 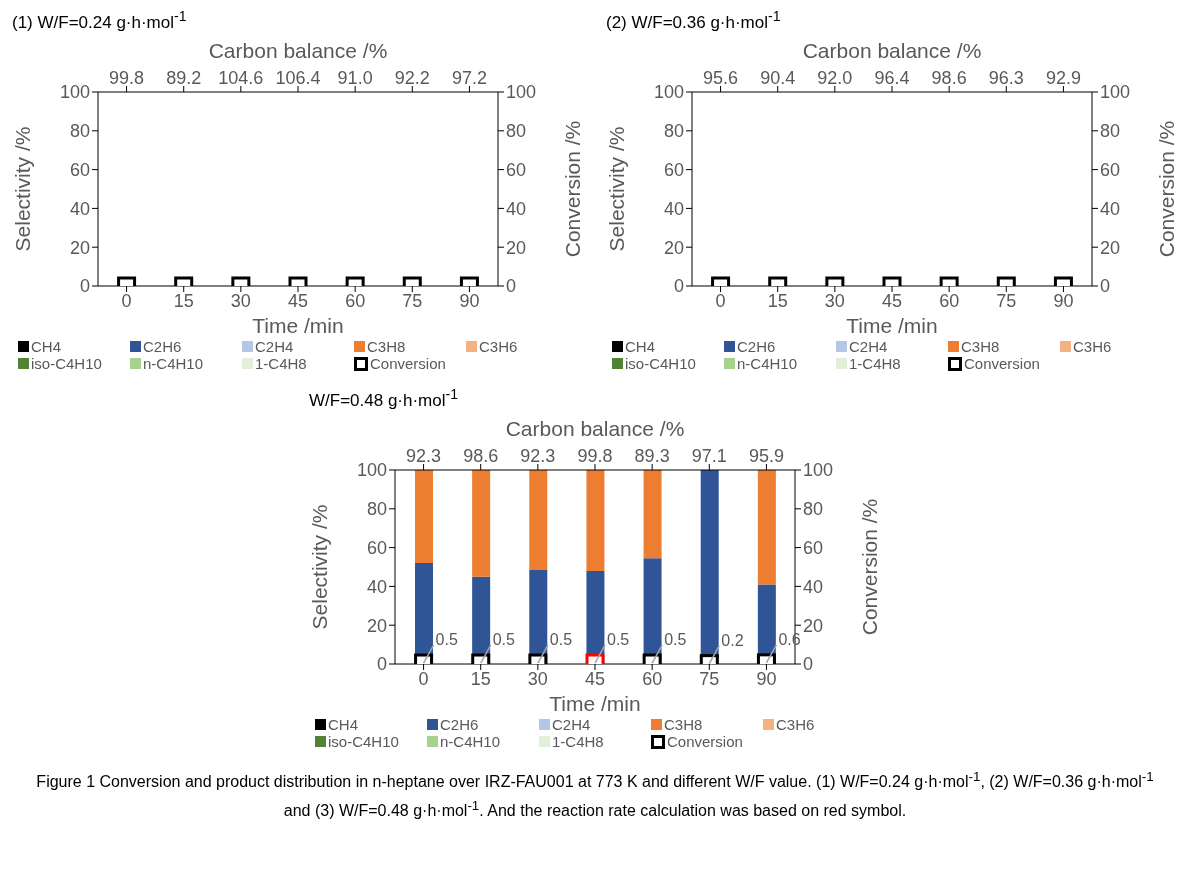 I want to click on text: 97.1, so click(x=709, y=456).